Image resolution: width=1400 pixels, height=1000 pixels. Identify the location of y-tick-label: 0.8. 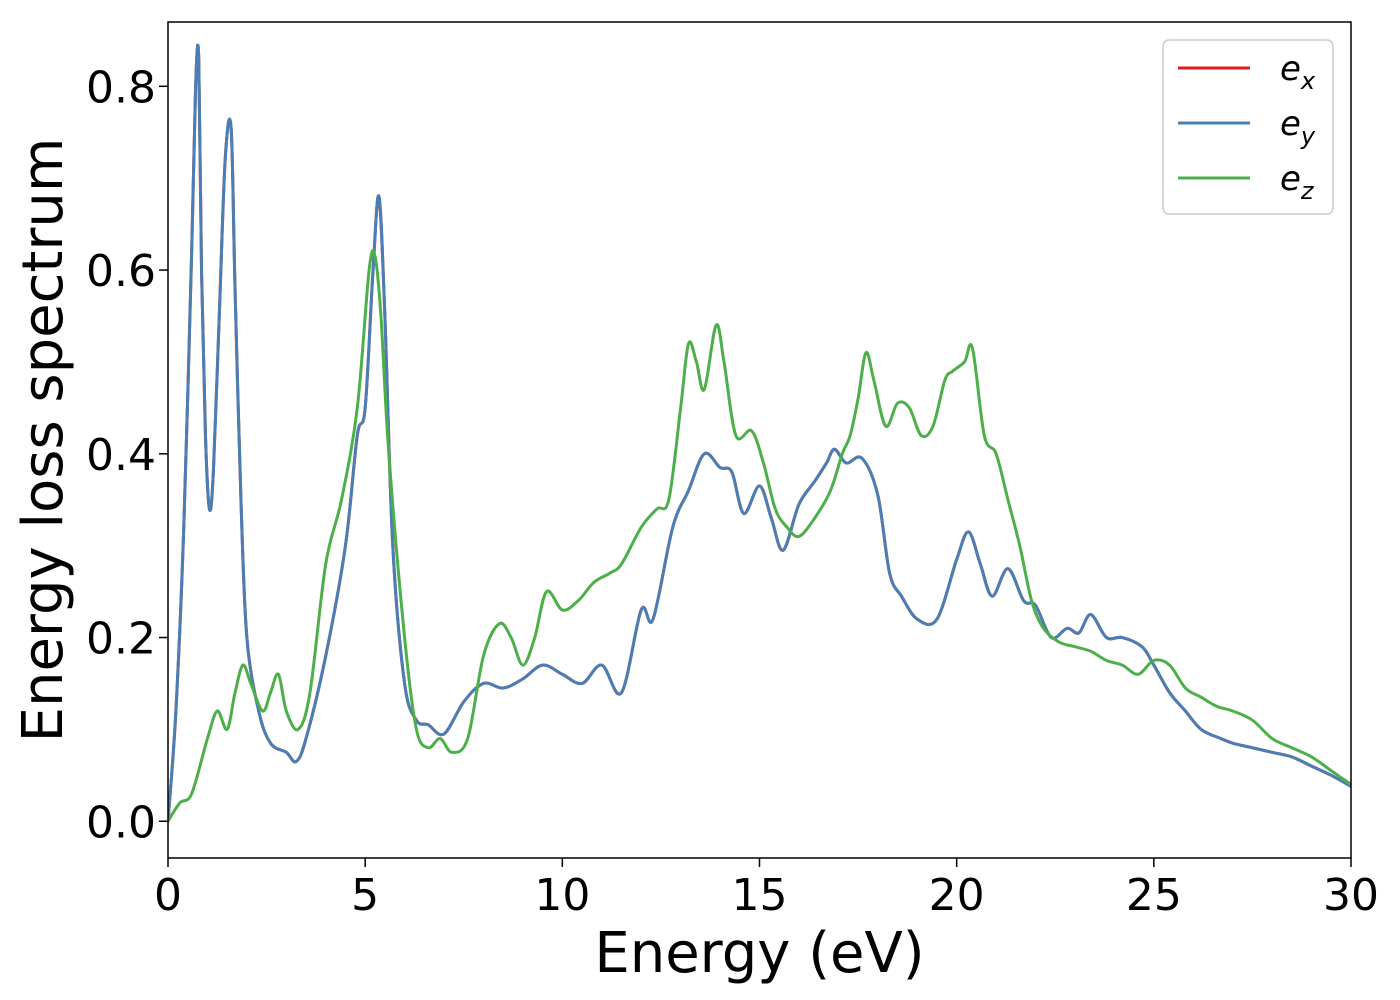
(121, 87).